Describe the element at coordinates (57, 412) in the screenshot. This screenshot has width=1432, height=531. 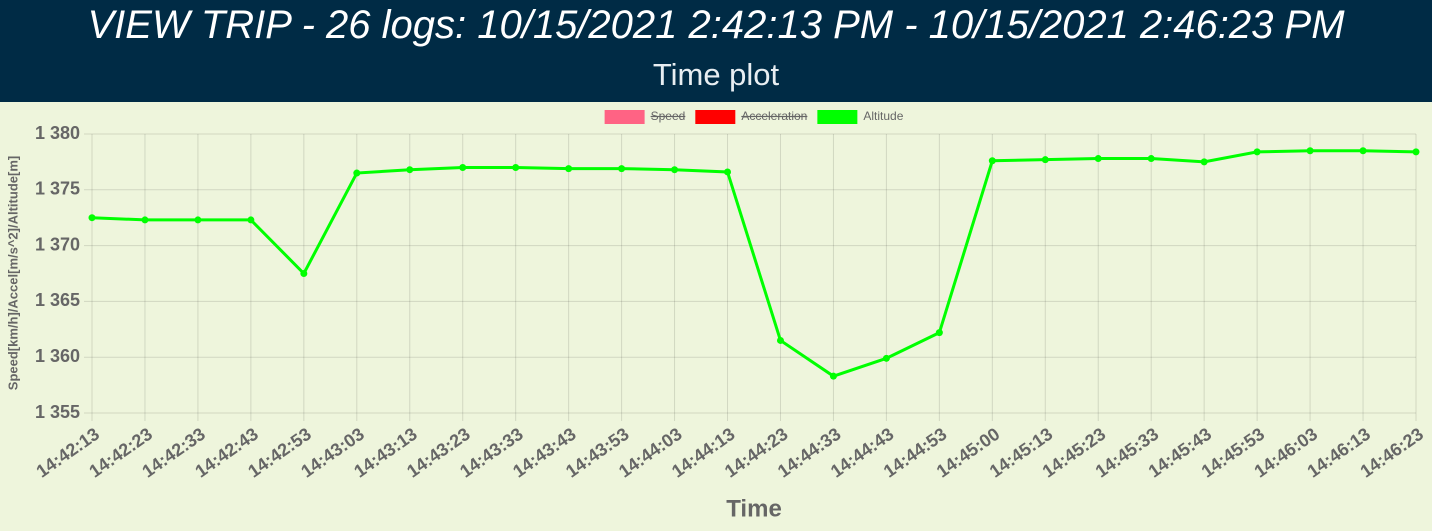
I see `y-tick-label: 1 355` at that location.